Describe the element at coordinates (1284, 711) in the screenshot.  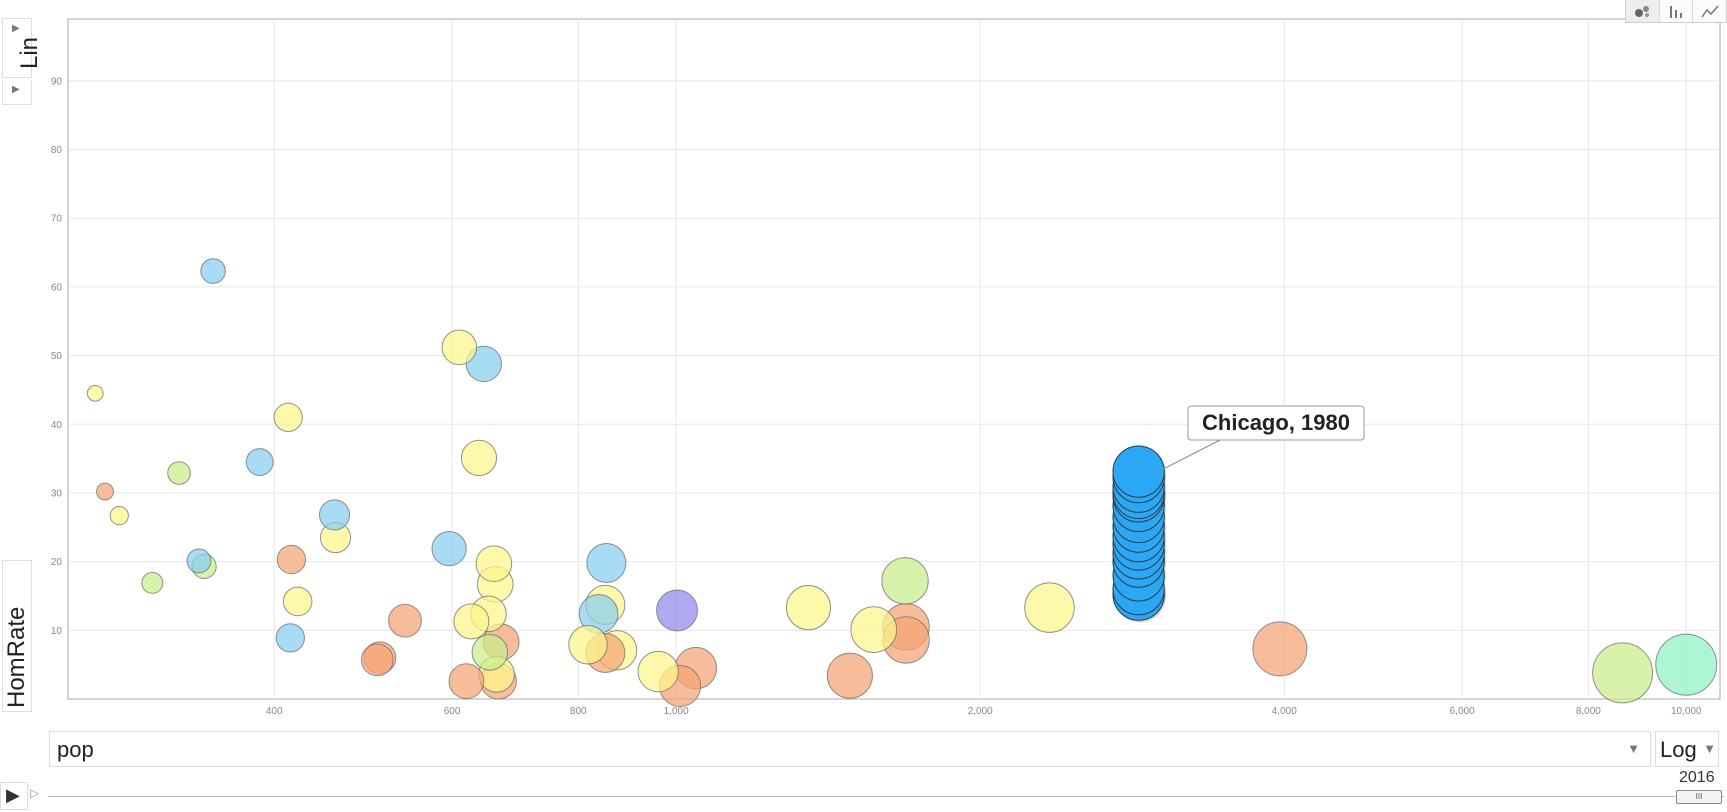
I see `x-tick-label: 4,000` at that location.